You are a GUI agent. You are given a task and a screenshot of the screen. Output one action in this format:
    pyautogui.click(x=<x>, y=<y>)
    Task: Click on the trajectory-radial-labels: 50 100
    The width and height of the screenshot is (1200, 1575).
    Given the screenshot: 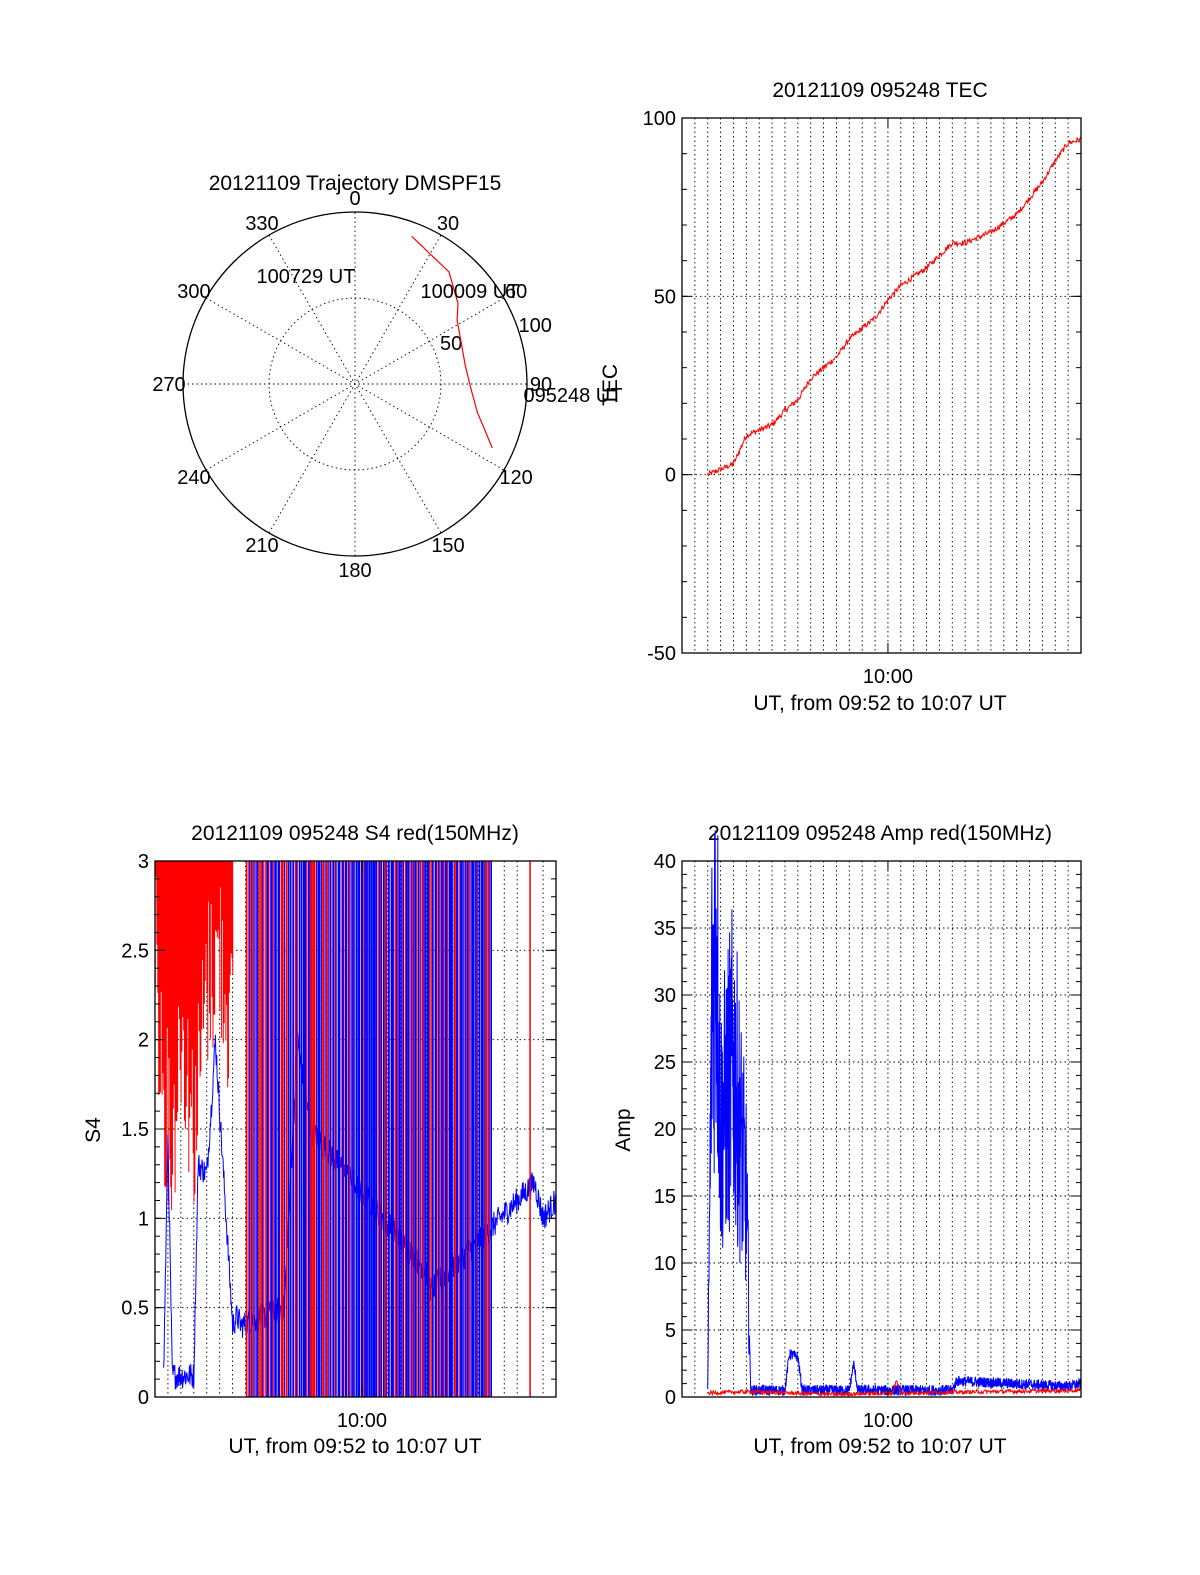 What is the action you would take?
    pyautogui.click(x=496, y=335)
    